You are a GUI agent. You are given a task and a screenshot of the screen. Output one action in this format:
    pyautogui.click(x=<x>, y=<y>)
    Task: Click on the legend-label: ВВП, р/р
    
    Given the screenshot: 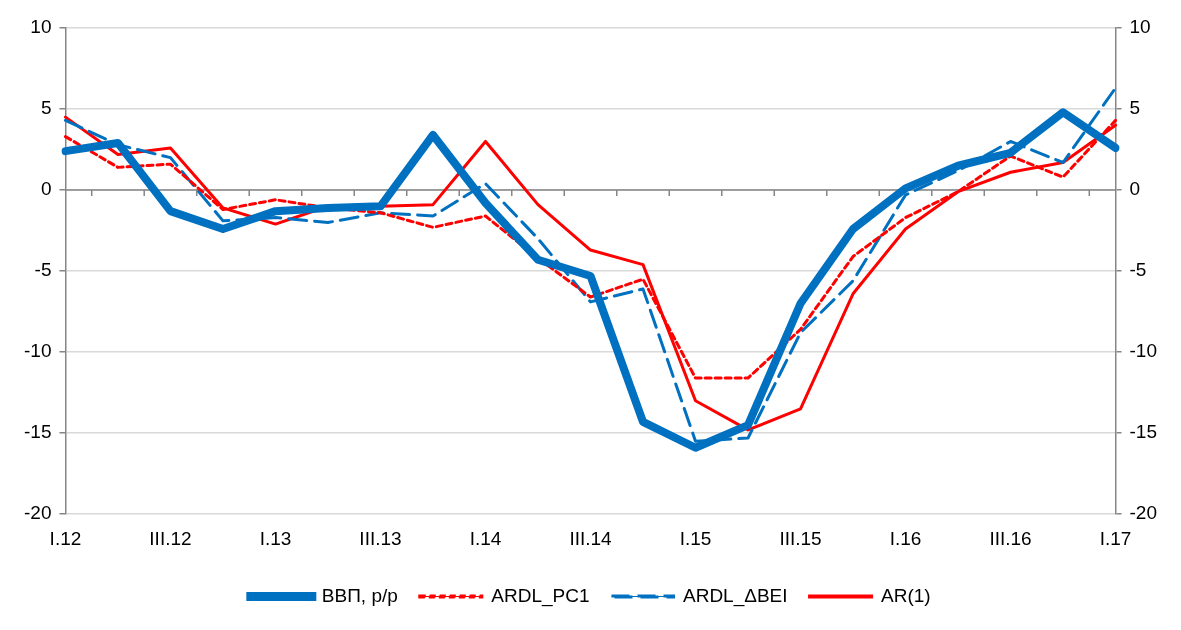 What is the action you would take?
    pyautogui.click(x=359, y=595)
    